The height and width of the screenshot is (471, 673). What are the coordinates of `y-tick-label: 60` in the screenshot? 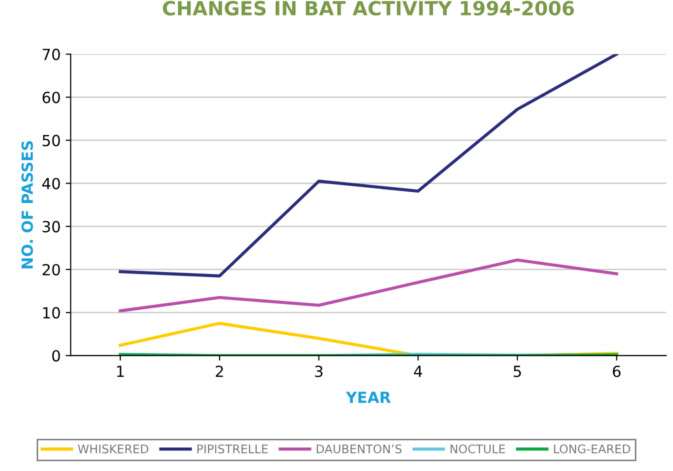 It's located at (51, 98).